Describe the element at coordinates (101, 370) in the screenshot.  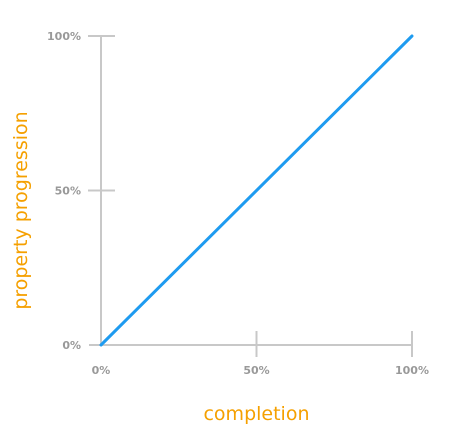
I see `x-tick-label: 0%` at that location.